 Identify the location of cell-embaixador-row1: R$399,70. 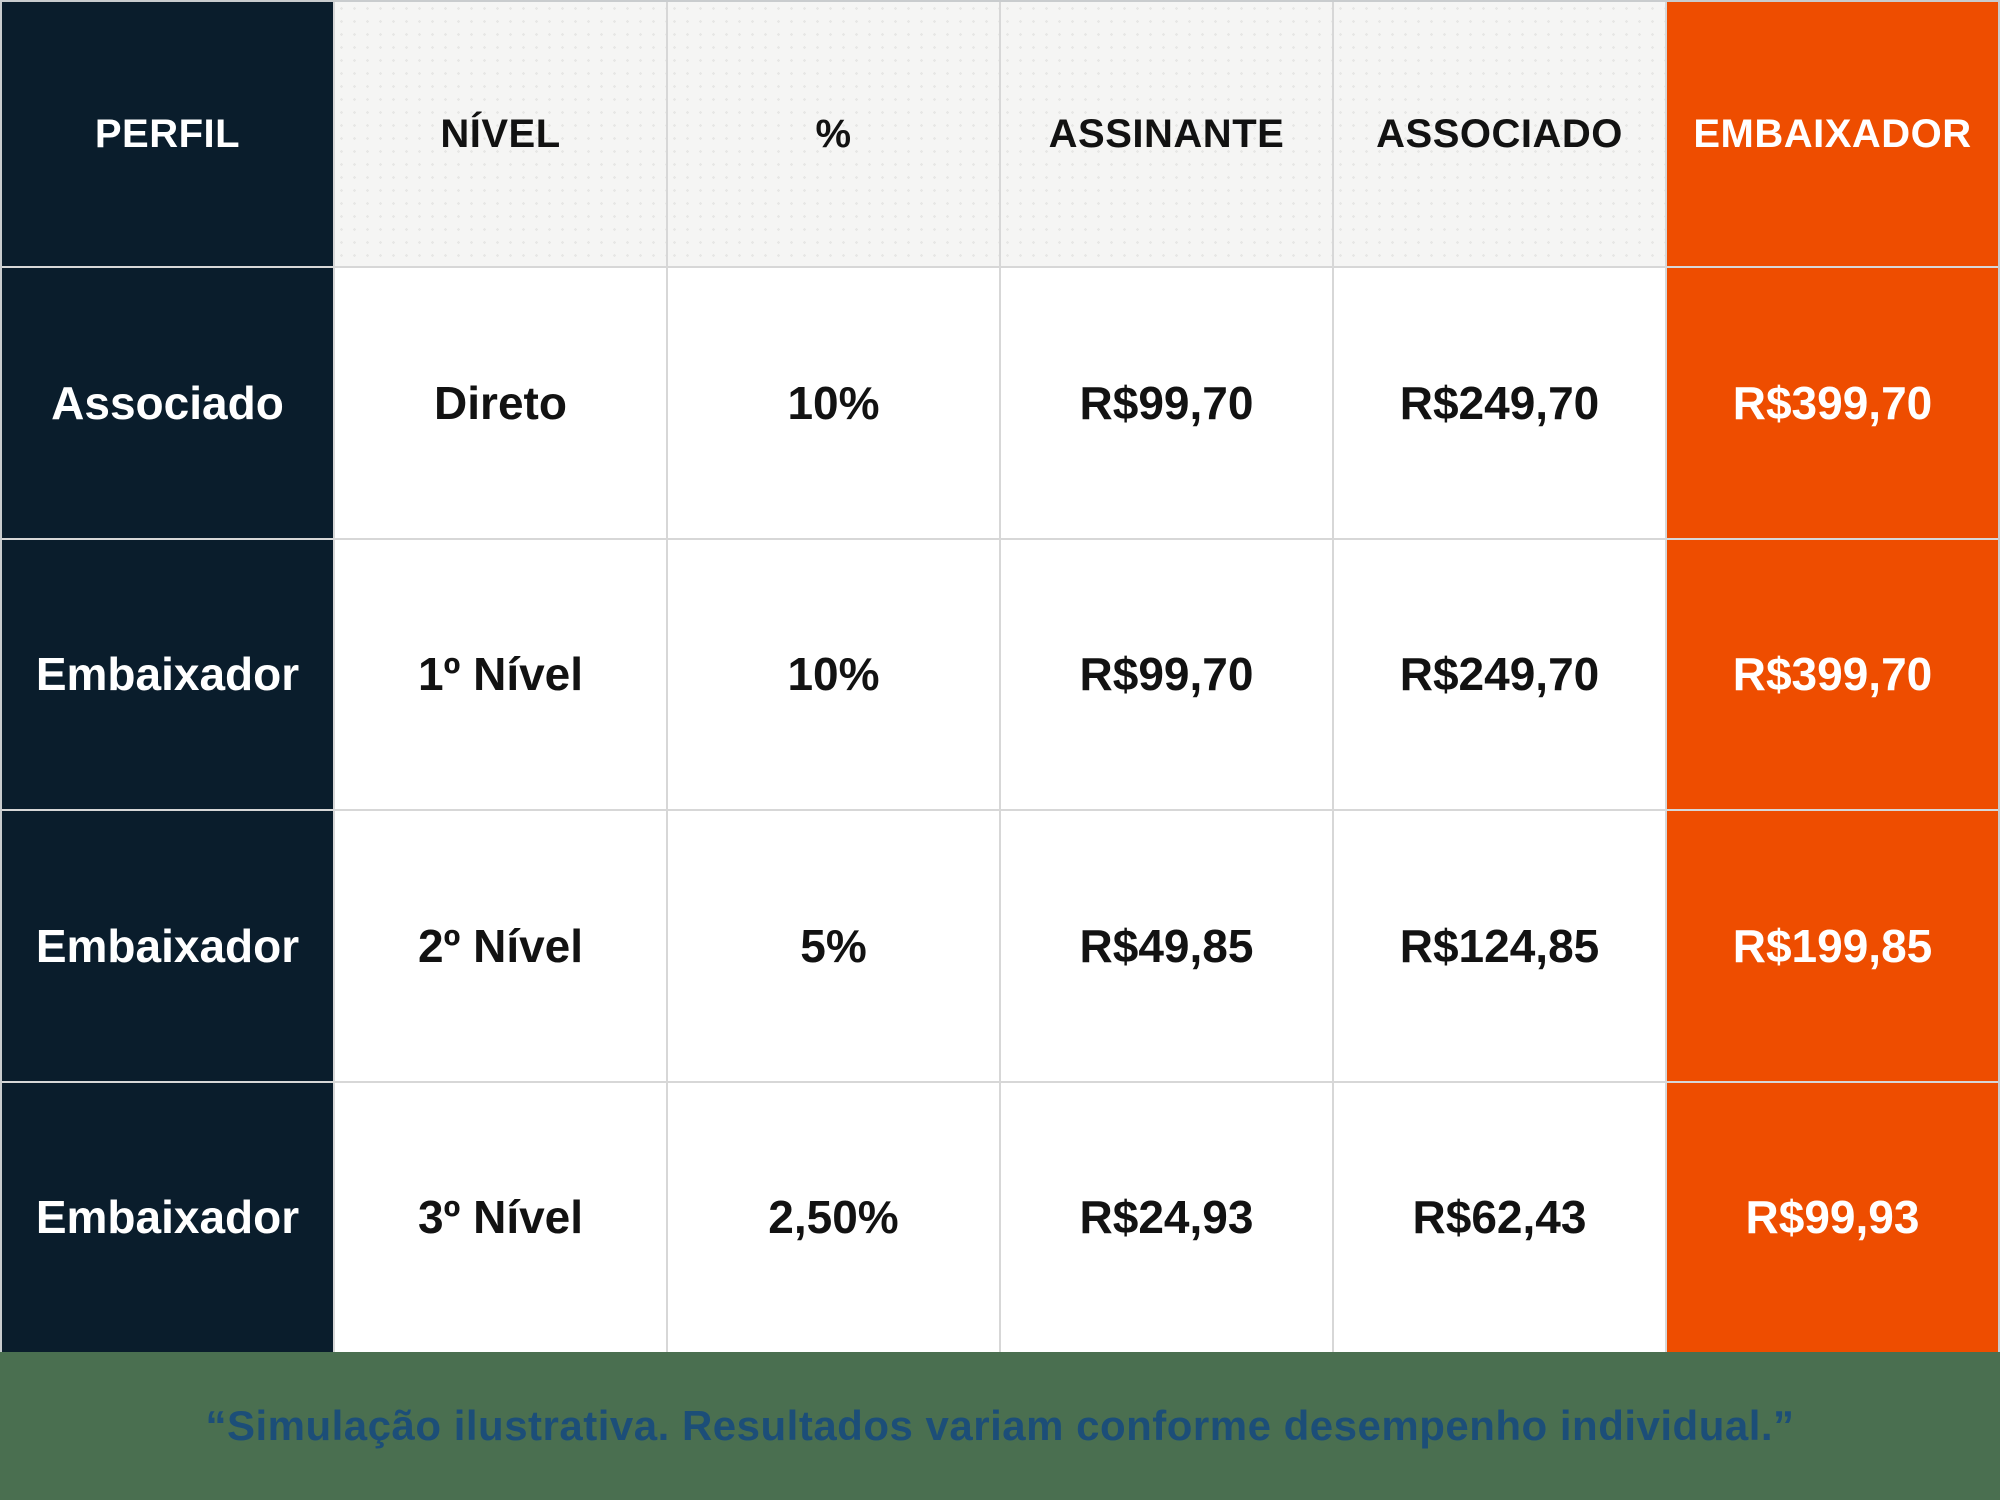
(1832, 403).